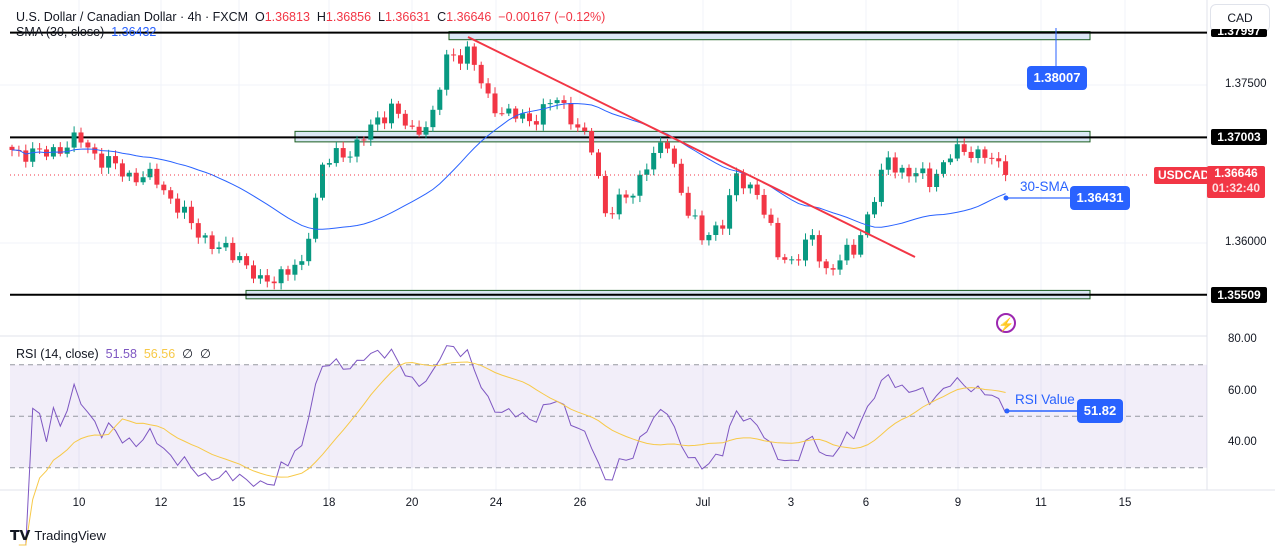  What do you see at coordinates (1242, 391) in the screenshot?
I see `rsi-tick: 60.00` at bounding box center [1242, 391].